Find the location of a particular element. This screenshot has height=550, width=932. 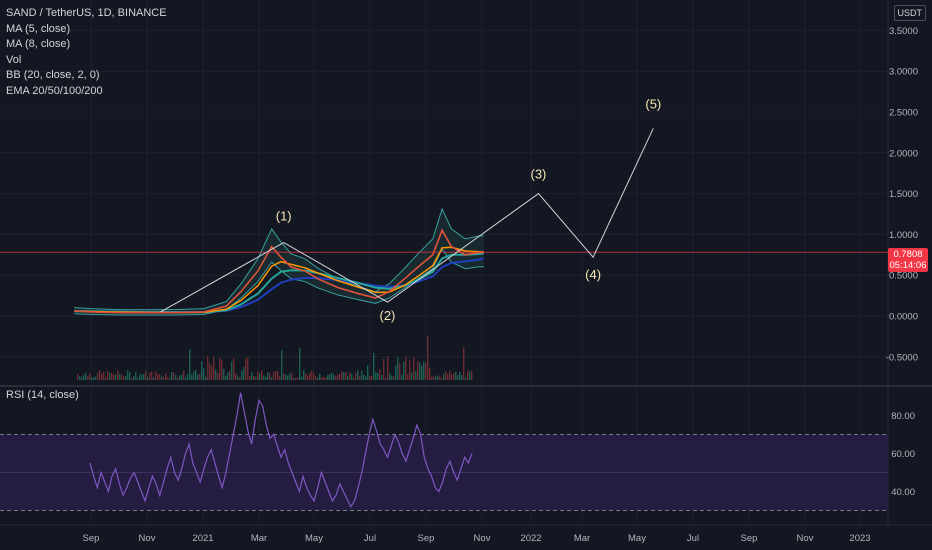

indicator-ema: EMA 20/50/100/200 is located at coordinates (54, 90).